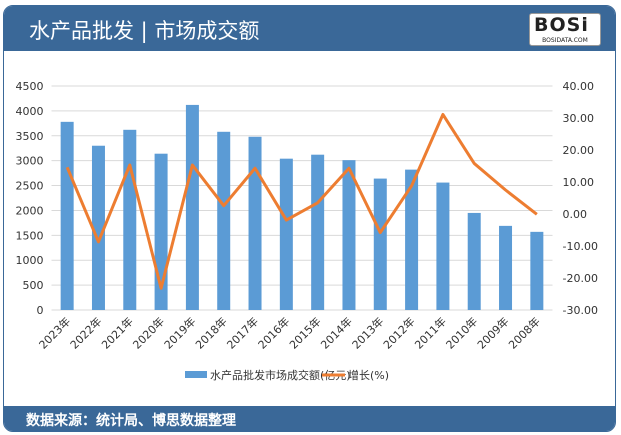 Image resolution: width=621 pixels, height=435 pixels. I want to click on legend-label-line: 增长(%), so click(368, 375).